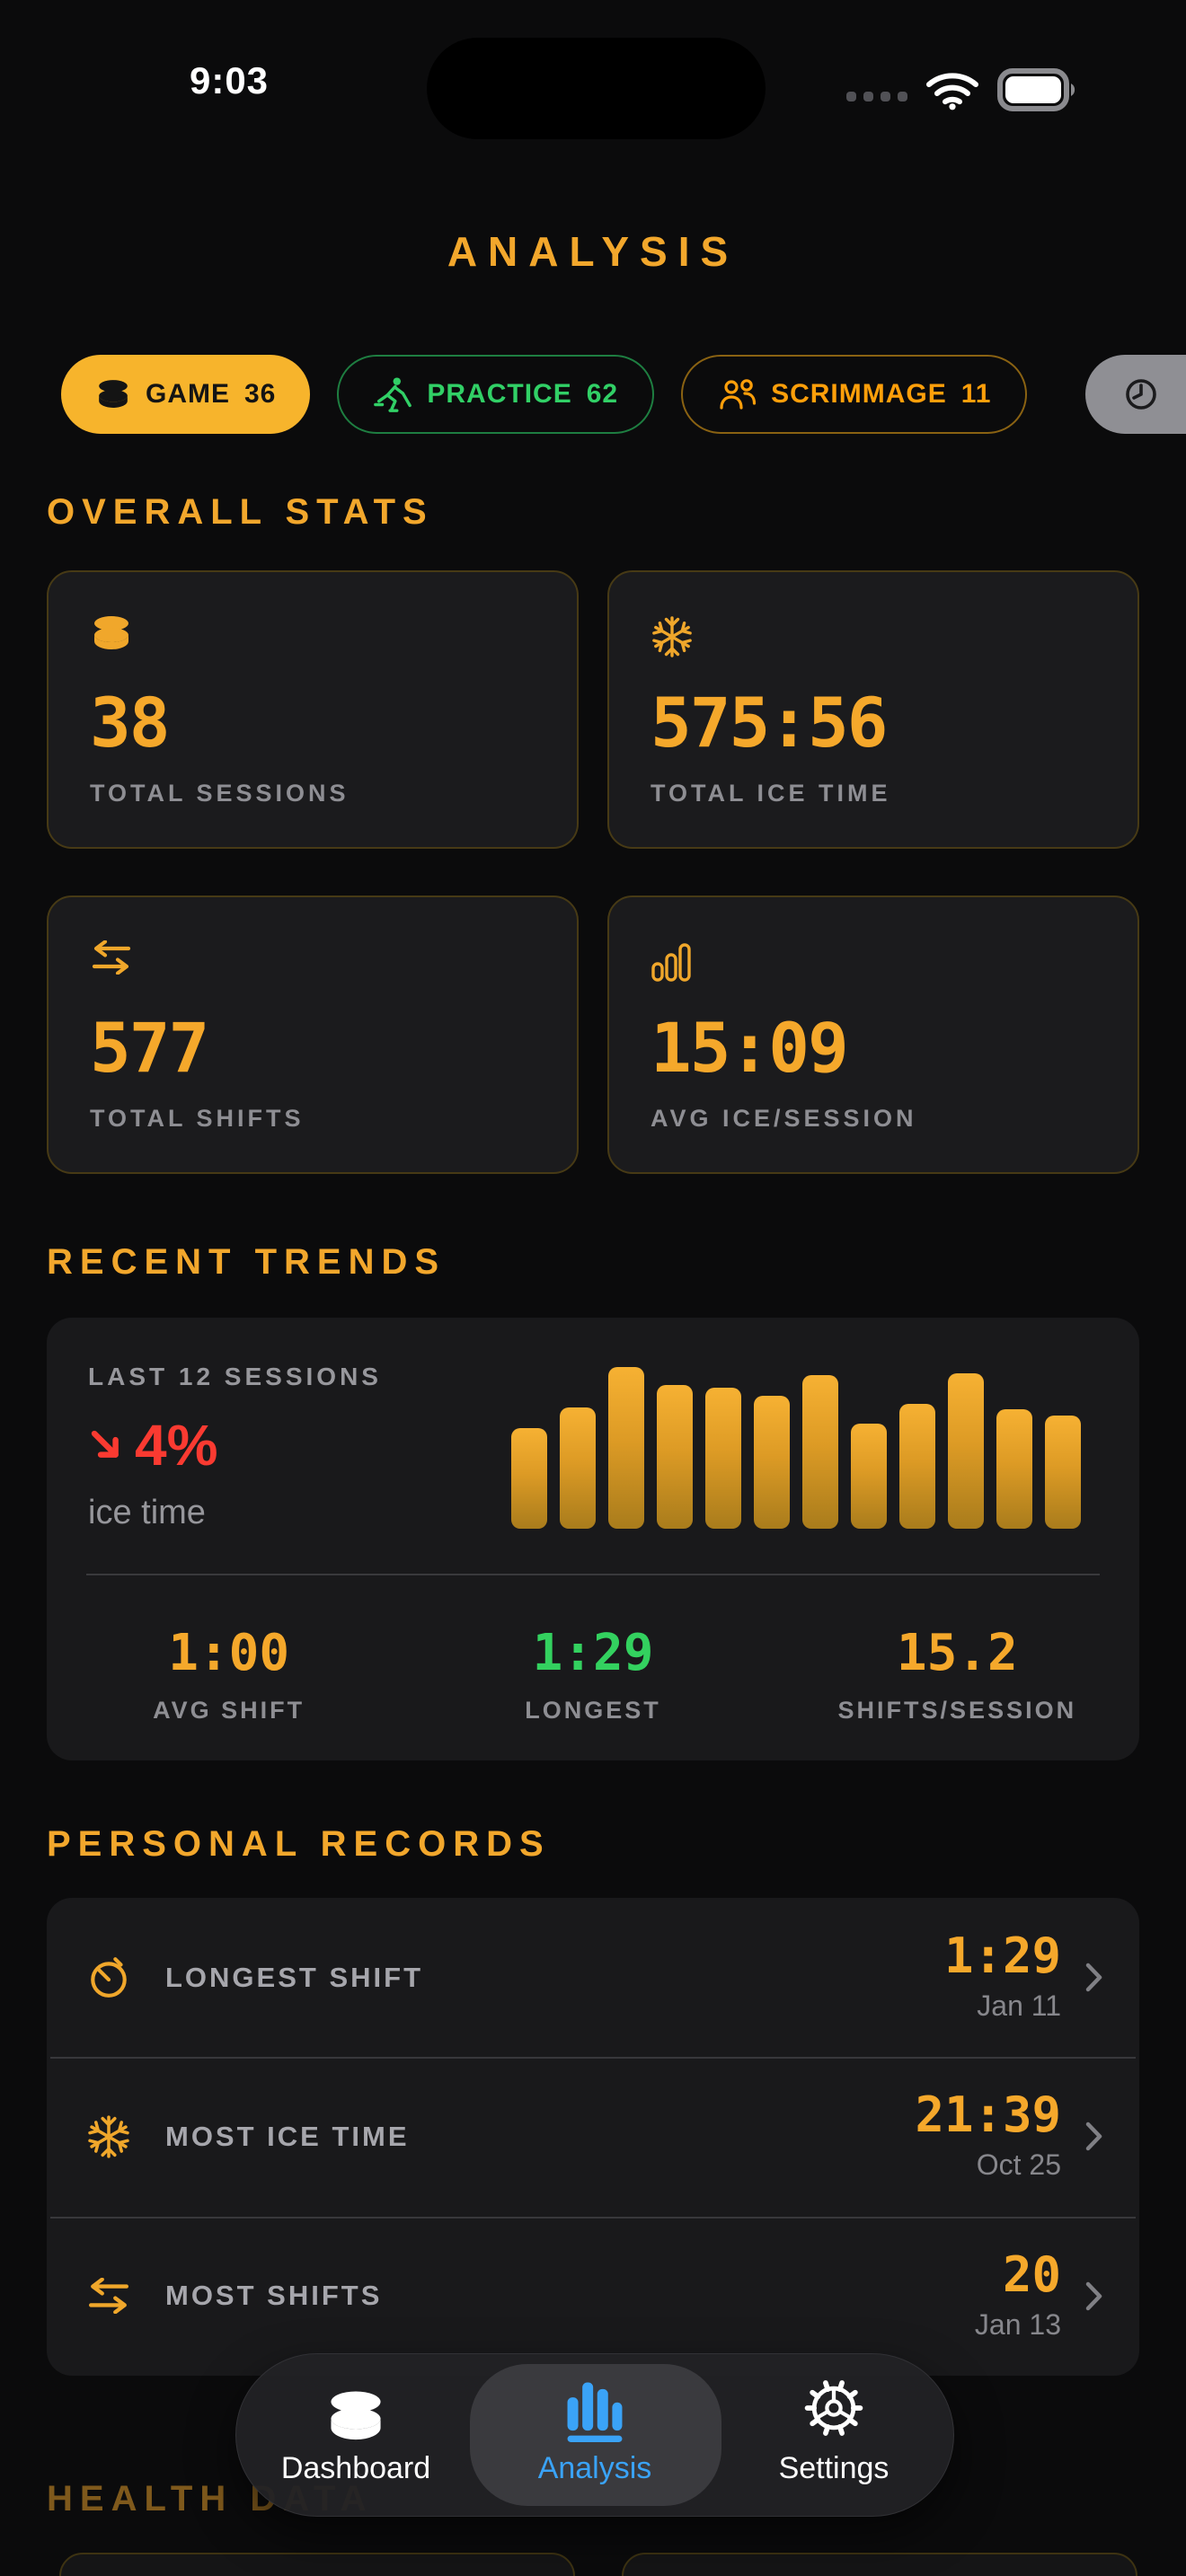  What do you see at coordinates (957, 1710) in the screenshot?
I see `summary-label: SHIFTS/SESSION` at bounding box center [957, 1710].